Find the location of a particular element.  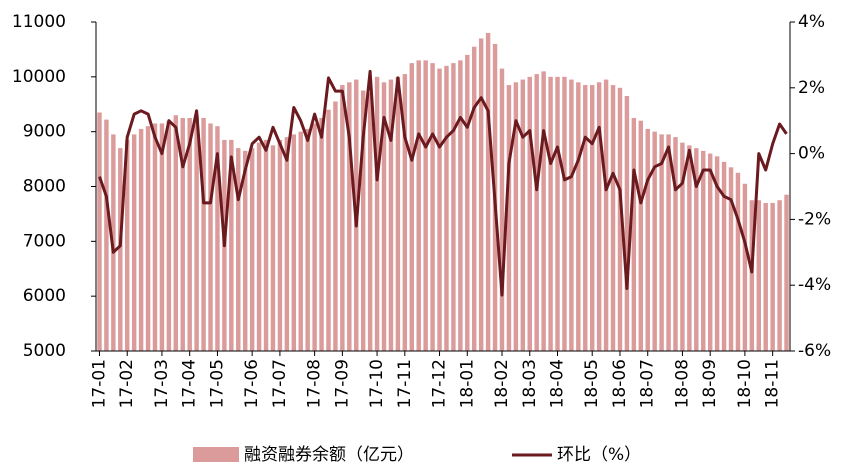

y2-tick-label: 0% is located at coordinates (811, 154).